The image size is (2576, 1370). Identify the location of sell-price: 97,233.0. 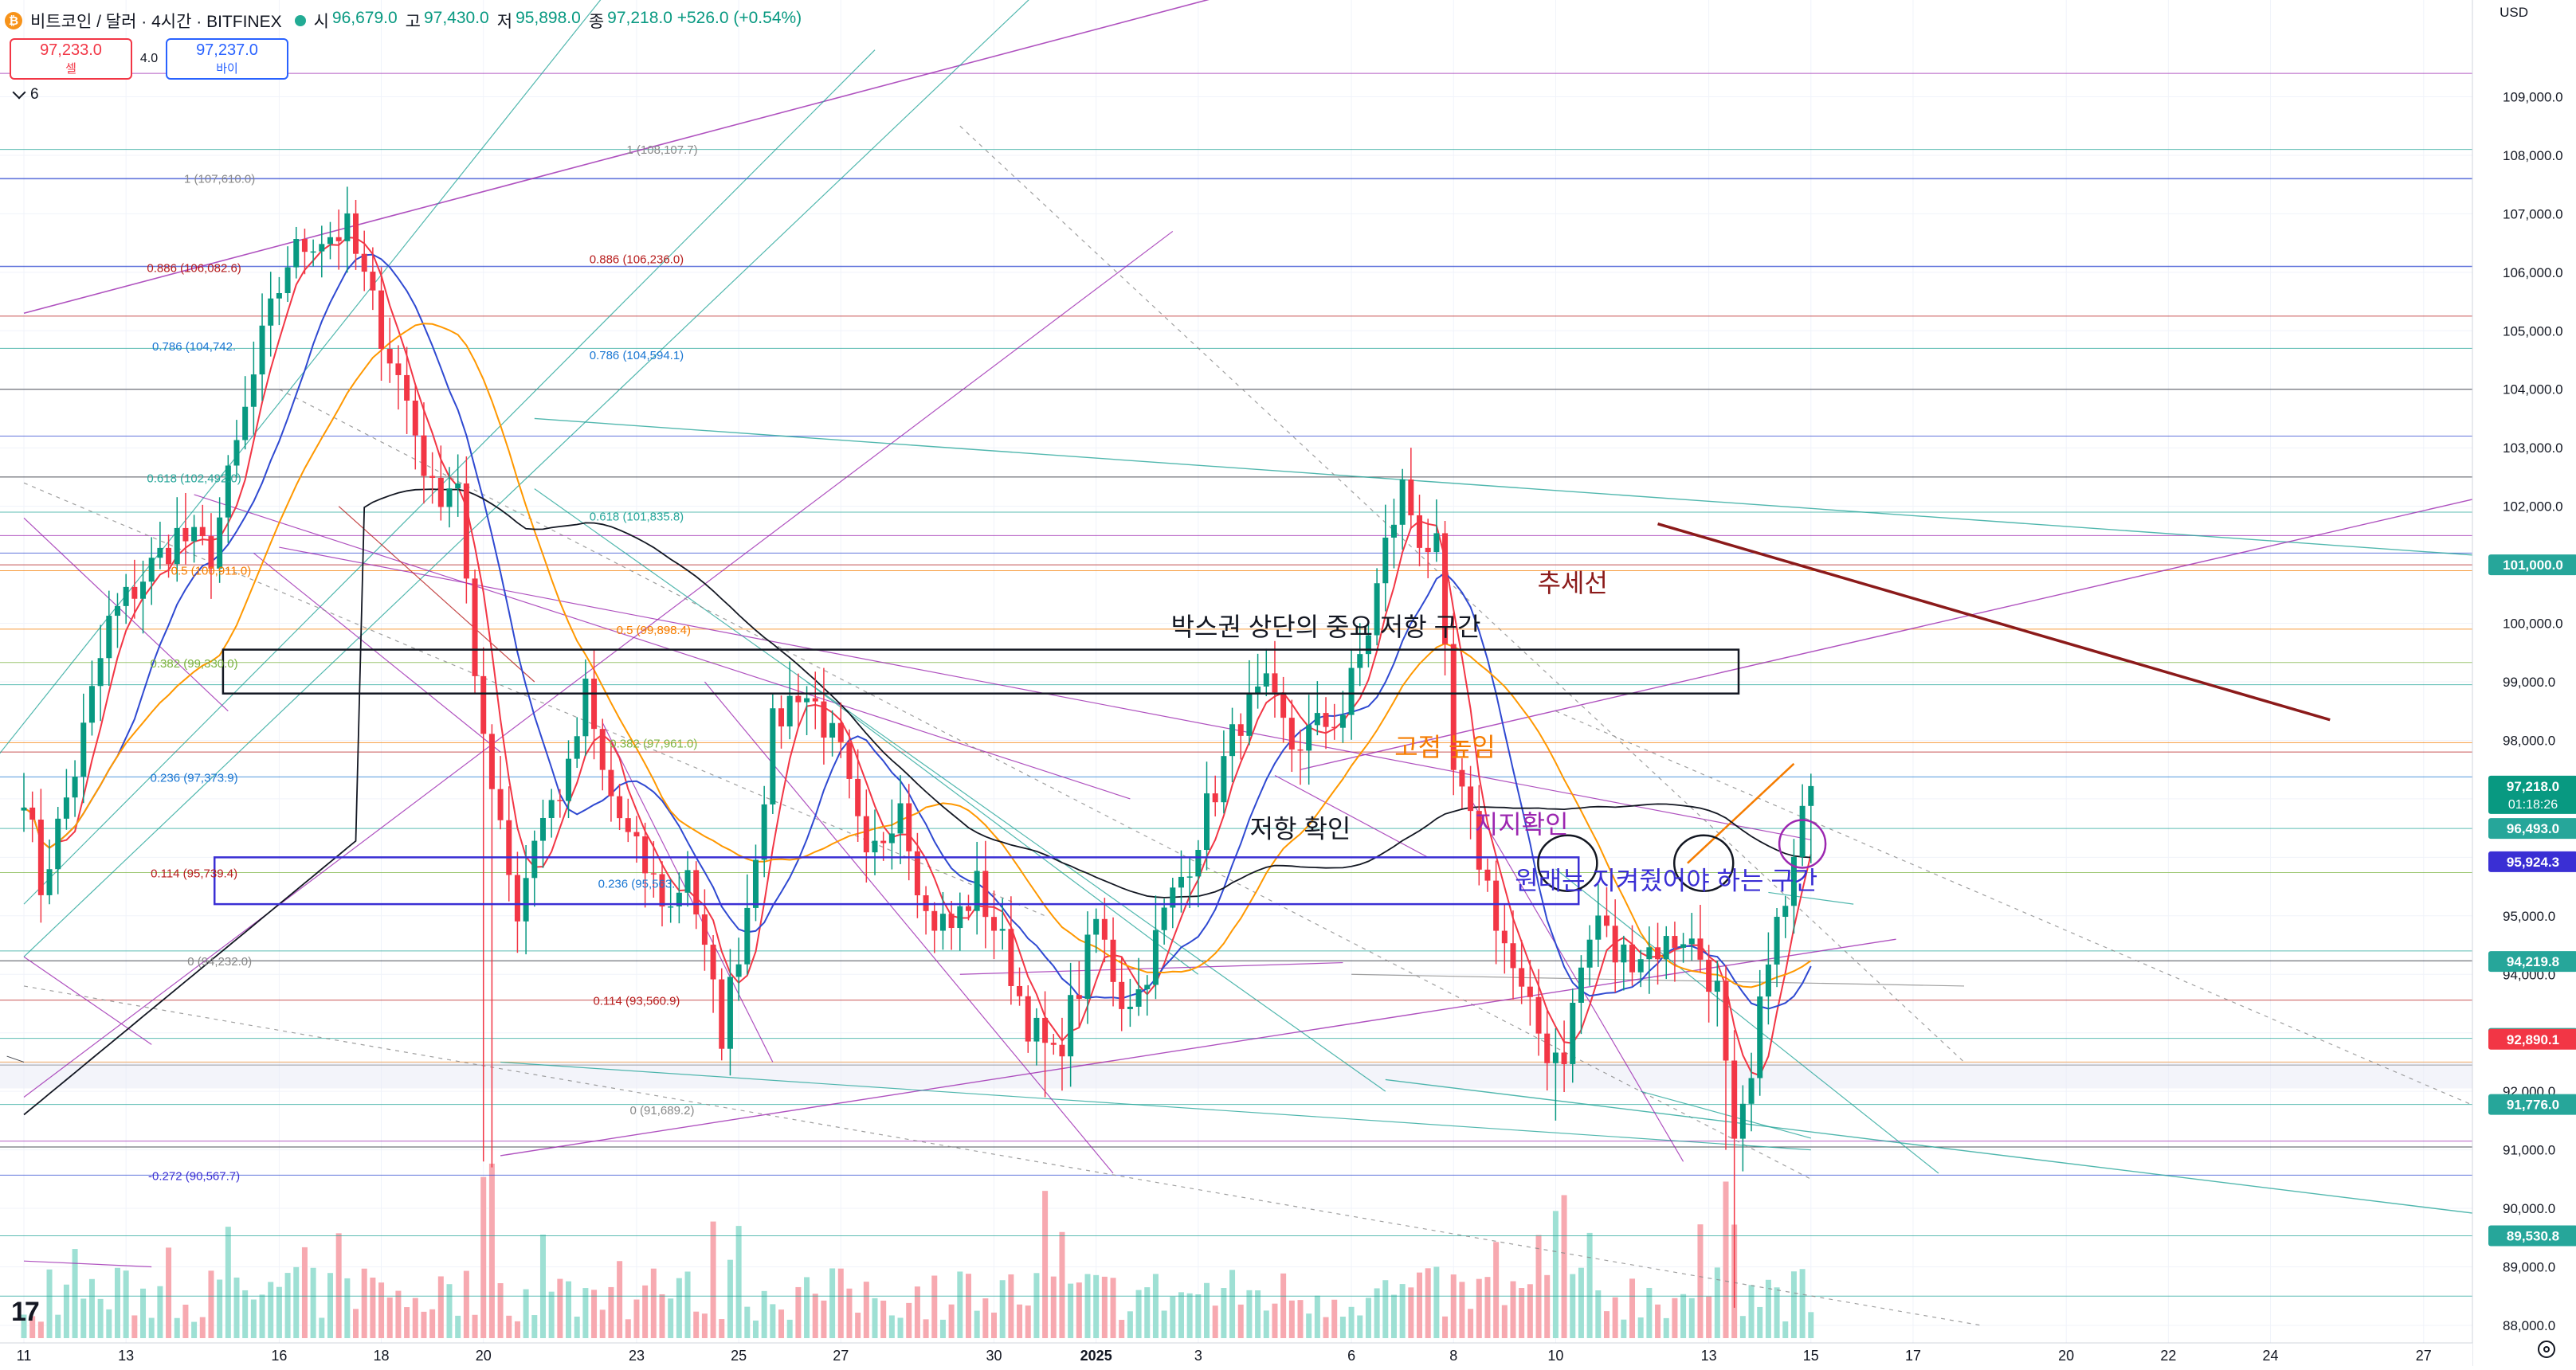
(71, 50).